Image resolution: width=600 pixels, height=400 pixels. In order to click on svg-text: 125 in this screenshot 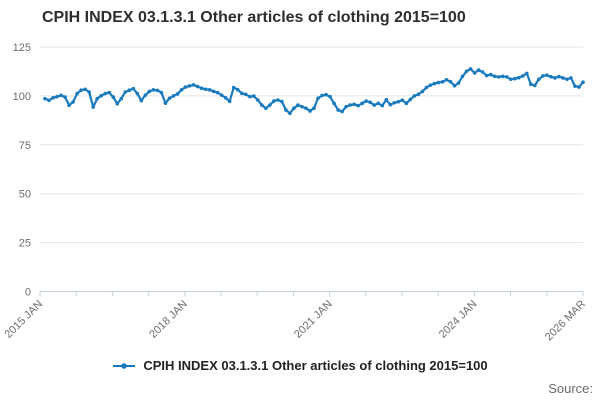, I will do `click(22, 48)`.